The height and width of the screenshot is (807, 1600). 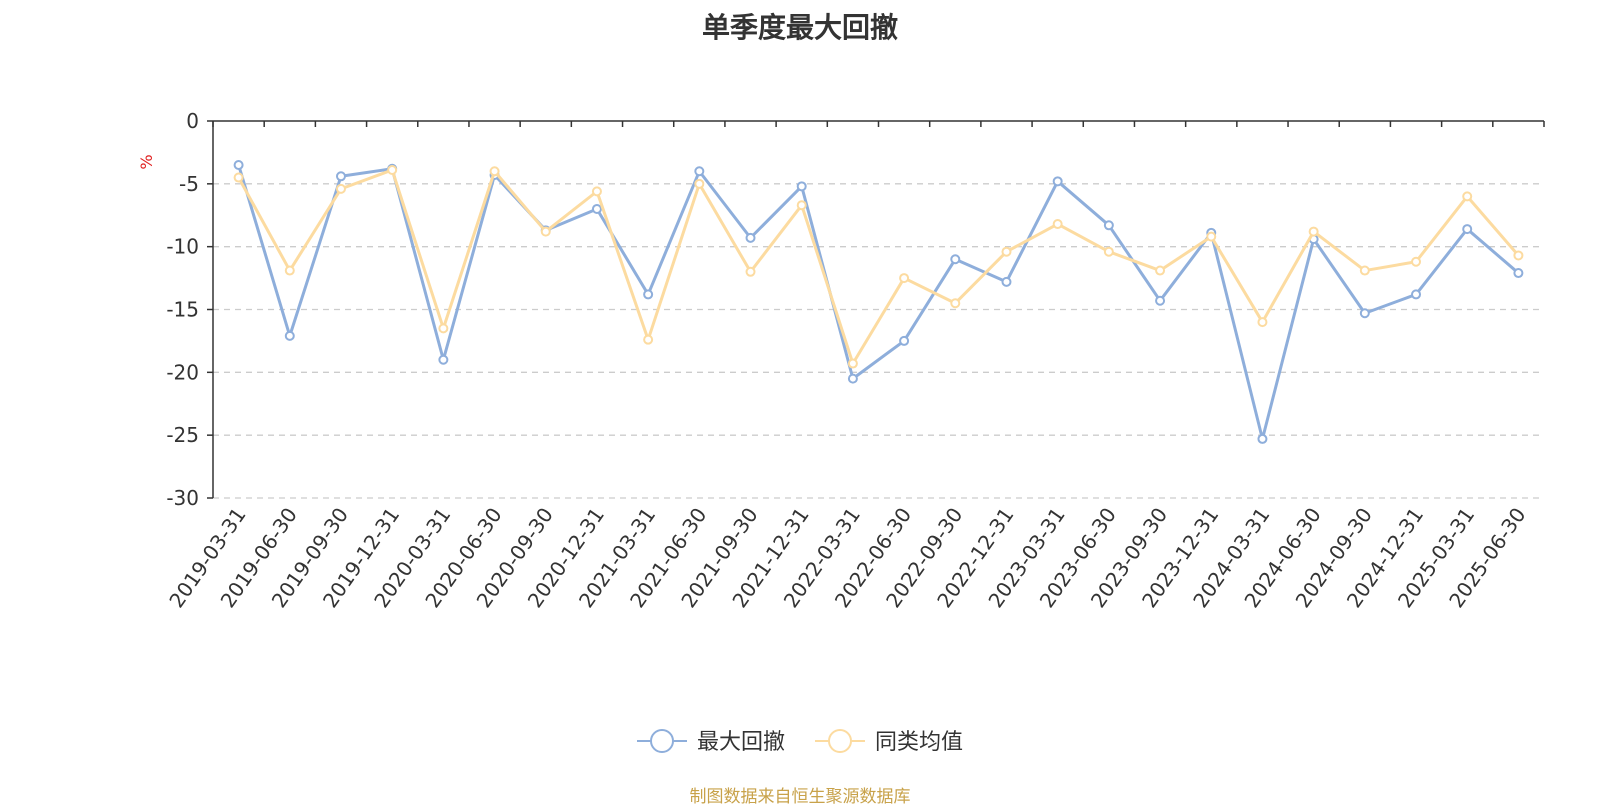 What do you see at coordinates (182, 247) in the screenshot?
I see `y-tick-label: -10` at bounding box center [182, 247].